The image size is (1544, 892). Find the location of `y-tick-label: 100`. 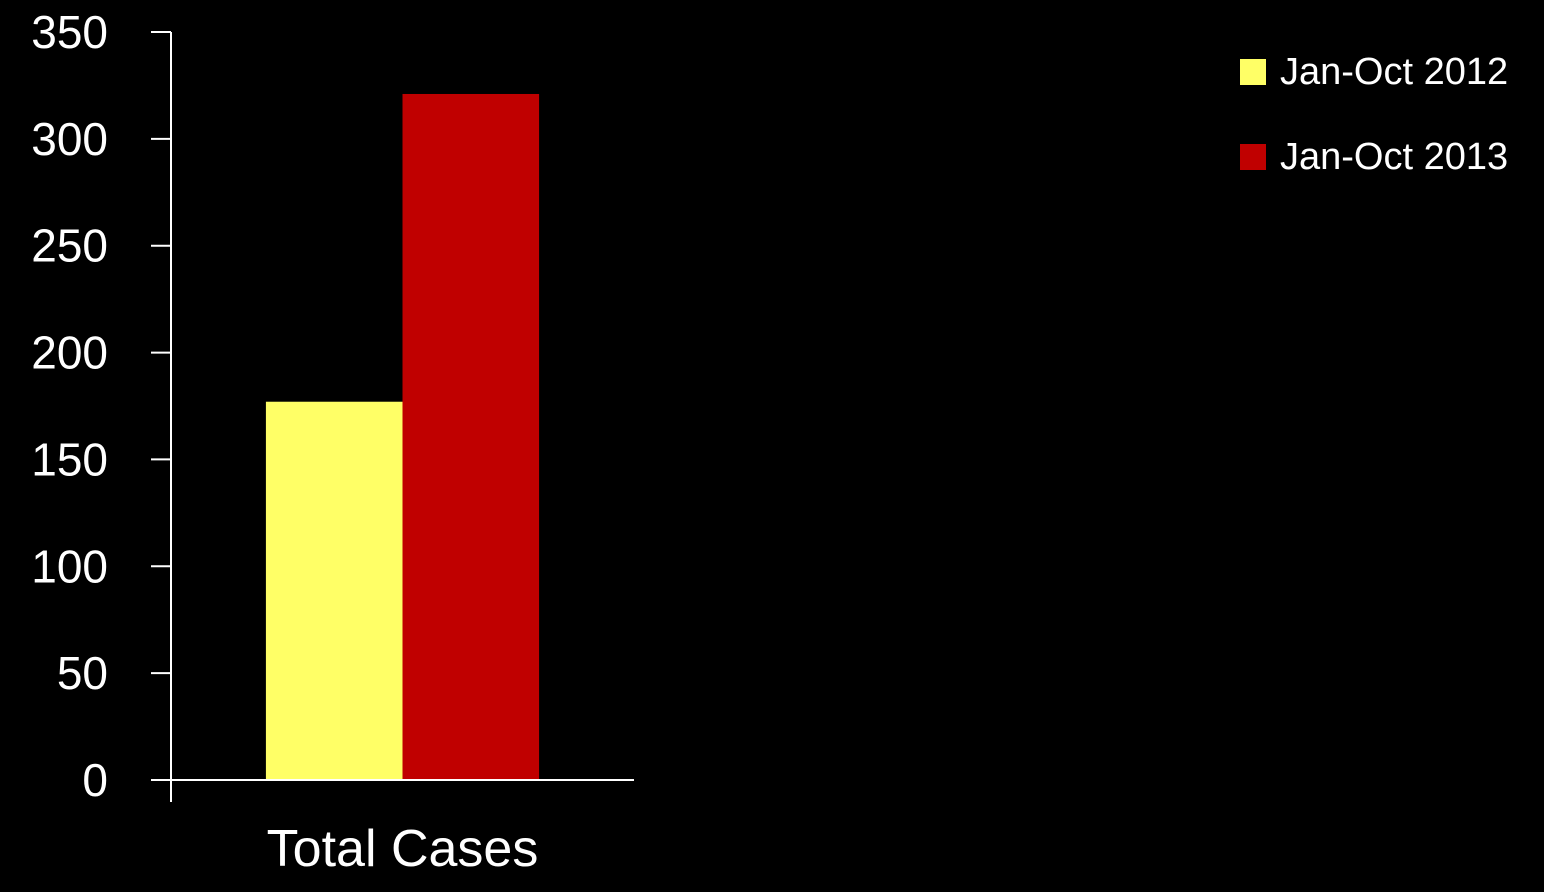

y-tick-label: 100 is located at coordinates (69, 566).